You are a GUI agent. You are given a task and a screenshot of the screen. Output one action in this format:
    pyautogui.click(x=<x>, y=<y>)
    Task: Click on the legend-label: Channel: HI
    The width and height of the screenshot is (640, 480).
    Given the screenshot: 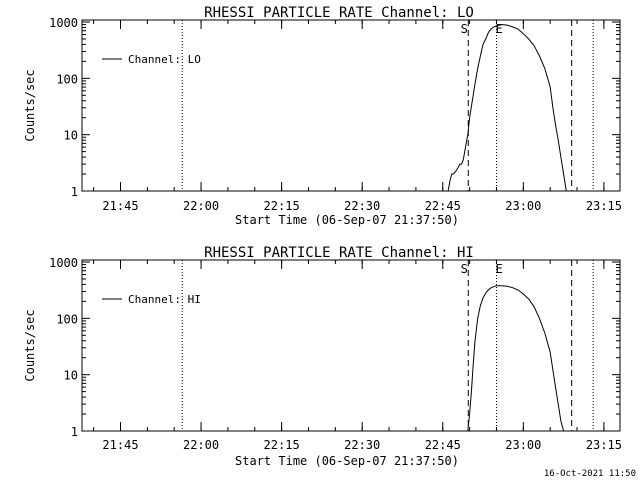 What is the action you would take?
    pyautogui.click(x=164, y=299)
    